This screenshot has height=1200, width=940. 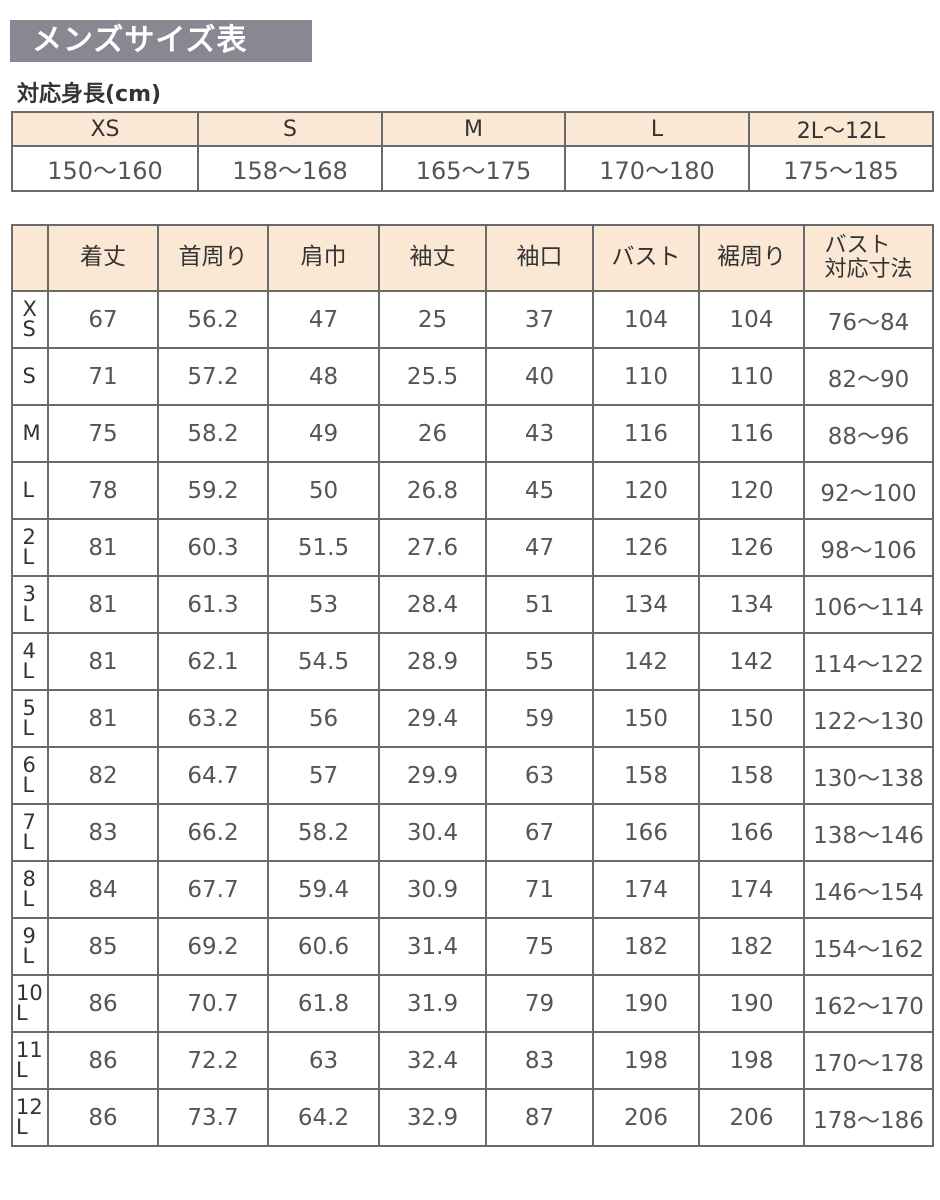 I want to click on measurement-cell: 85, so click(x=103, y=946).